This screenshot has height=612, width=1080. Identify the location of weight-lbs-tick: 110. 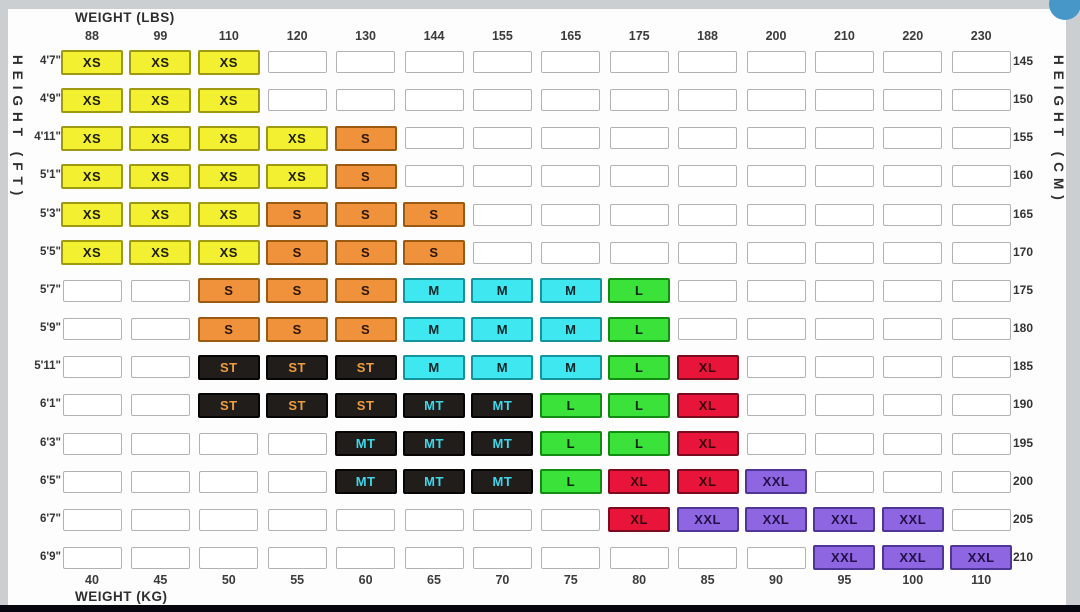
(228, 36).